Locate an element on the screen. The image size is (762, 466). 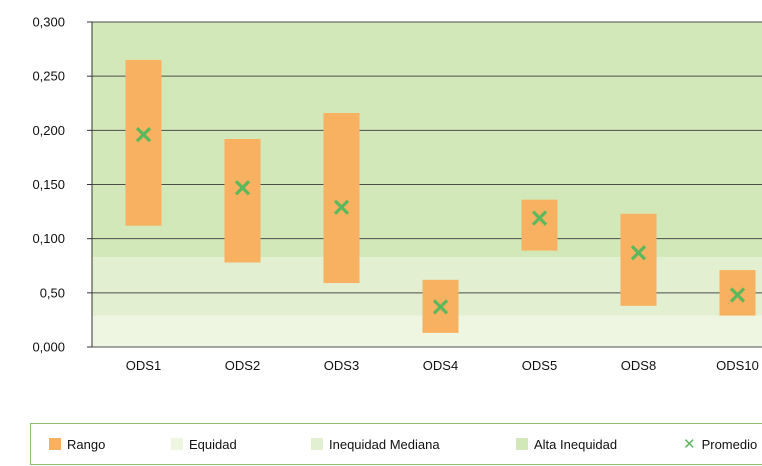
average-marker-ods1 is located at coordinates (143, 135).